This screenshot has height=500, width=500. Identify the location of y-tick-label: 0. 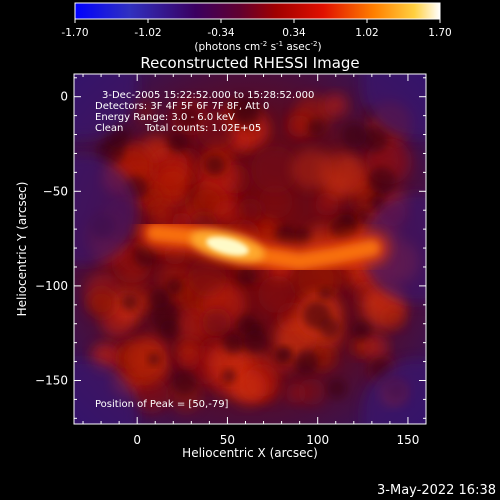
(64, 97).